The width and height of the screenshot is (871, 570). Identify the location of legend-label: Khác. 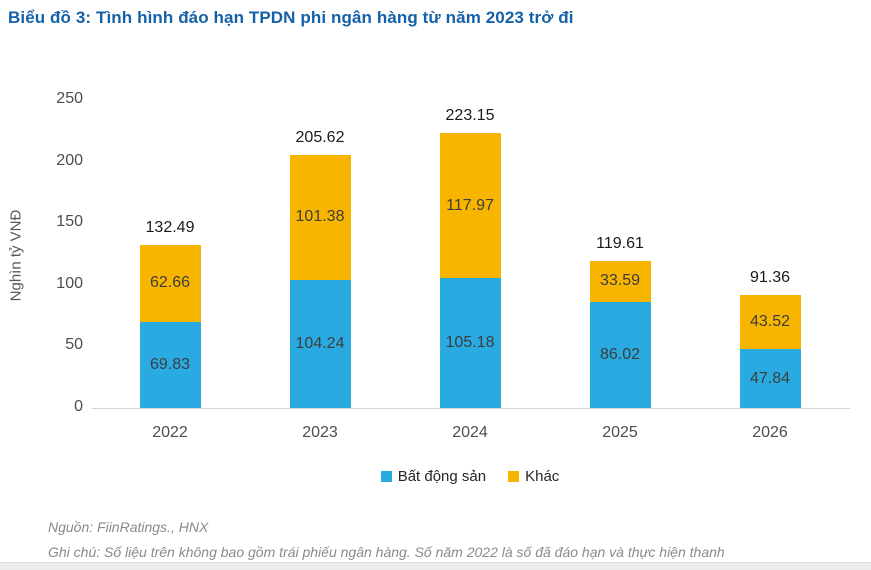
(542, 476).